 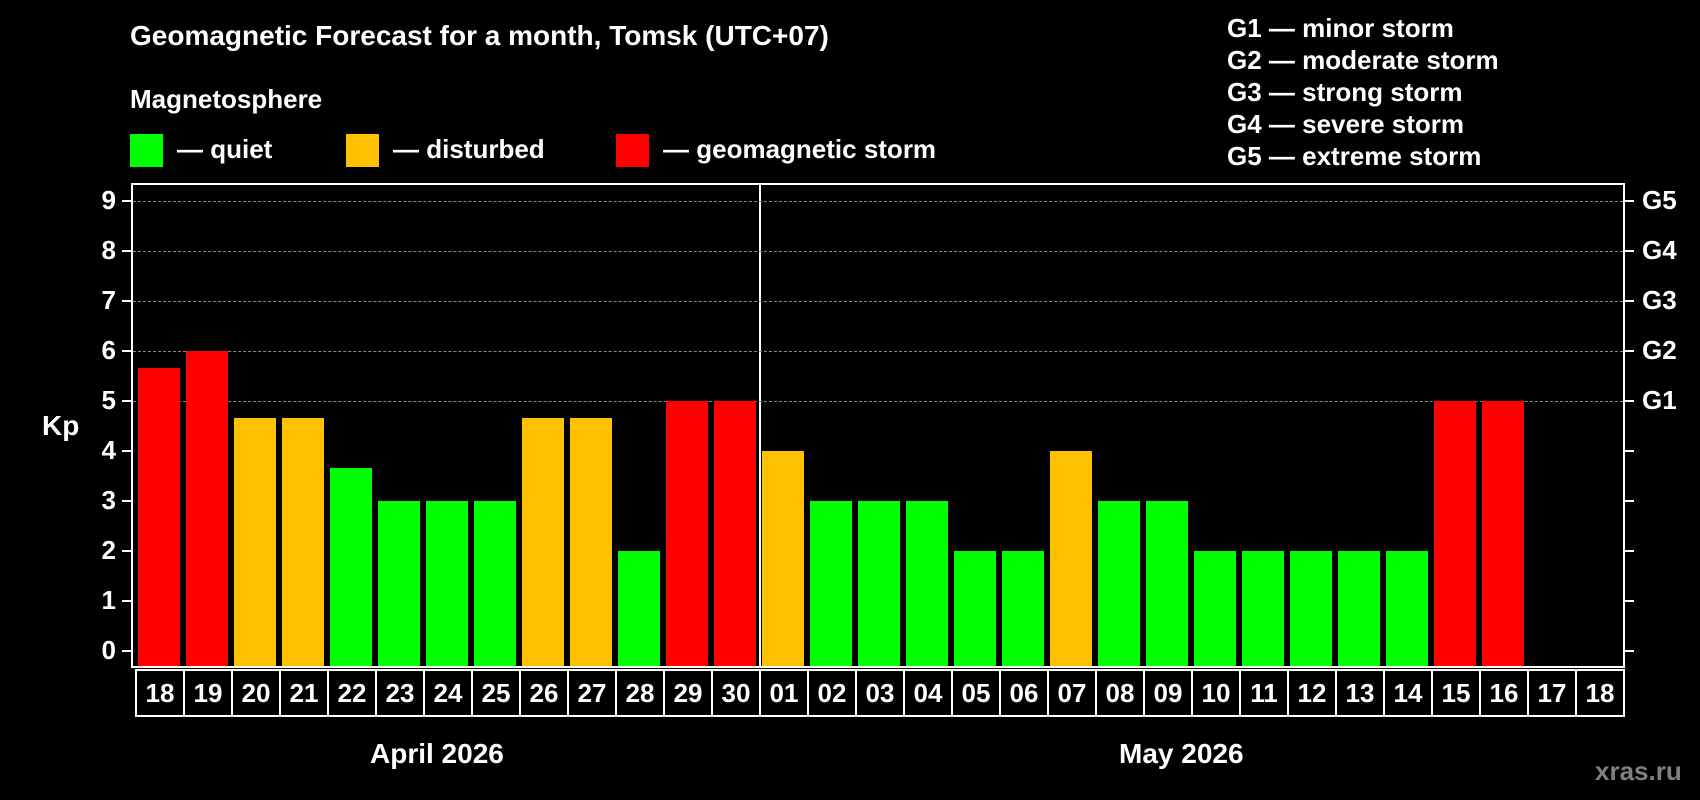 I want to click on month-divider, so click(x=760, y=425).